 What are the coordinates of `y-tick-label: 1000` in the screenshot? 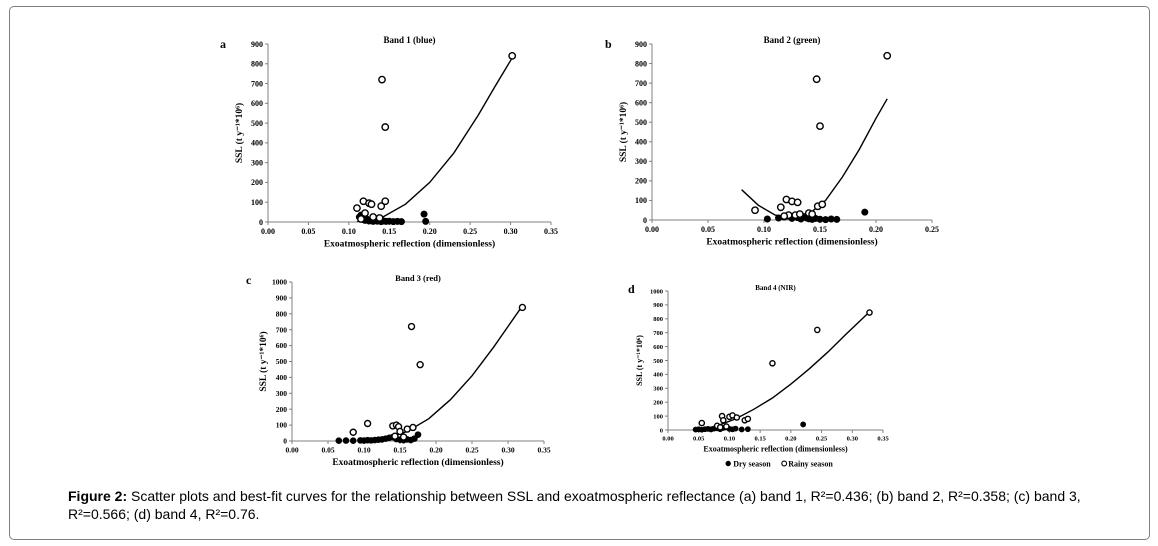 It's located at (279, 282).